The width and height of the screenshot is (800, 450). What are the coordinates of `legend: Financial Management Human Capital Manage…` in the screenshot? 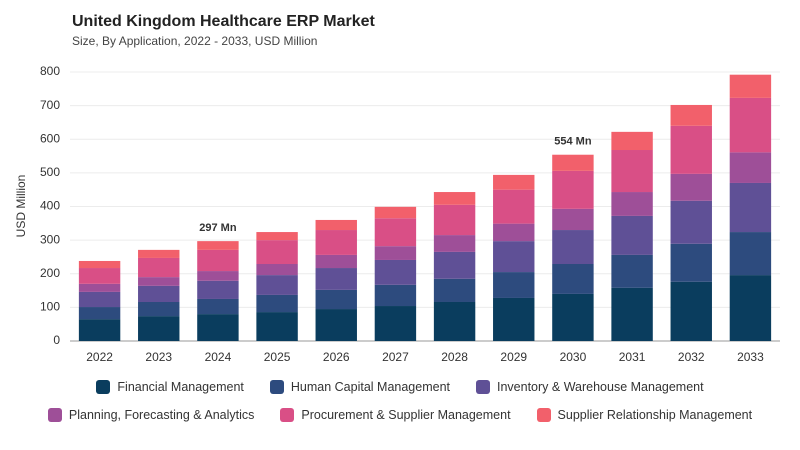 It's located at (400, 408).